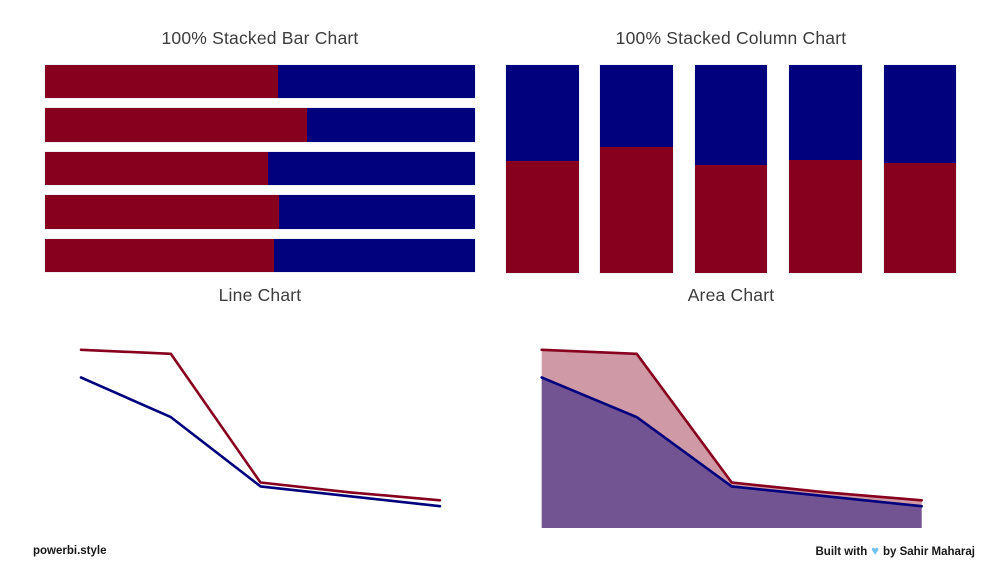 The image size is (1005, 581). I want to click on red-series-line, so click(260, 425).